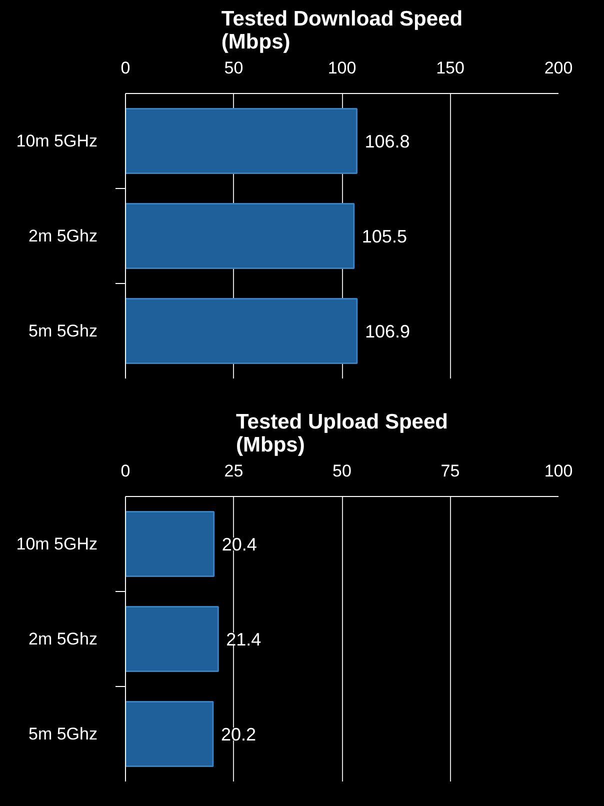  What do you see at coordinates (238, 734) in the screenshot?
I see `data-label: 20.2` at bounding box center [238, 734].